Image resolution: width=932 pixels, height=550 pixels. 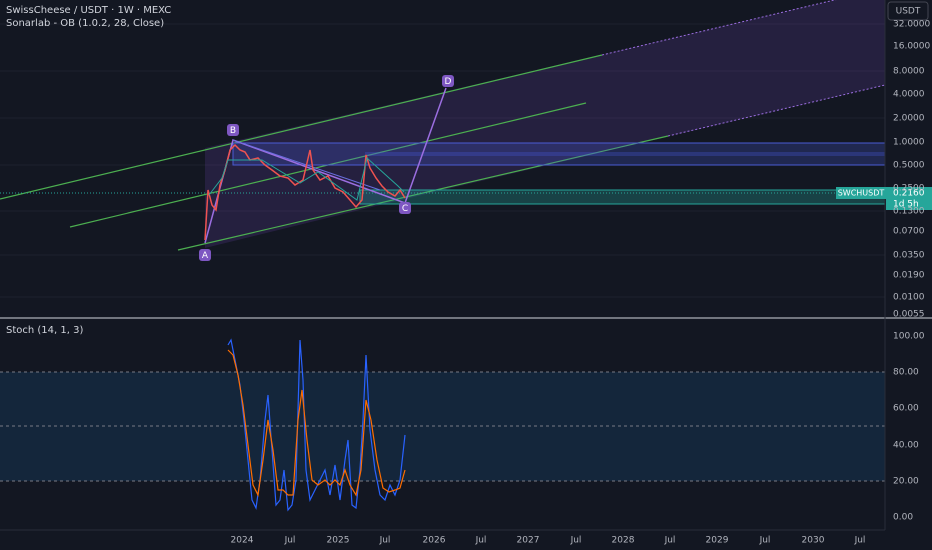 What do you see at coordinates (911, 47) in the screenshot?
I see `price-axis-label: 16.0000` at bounding box center [911, 47].